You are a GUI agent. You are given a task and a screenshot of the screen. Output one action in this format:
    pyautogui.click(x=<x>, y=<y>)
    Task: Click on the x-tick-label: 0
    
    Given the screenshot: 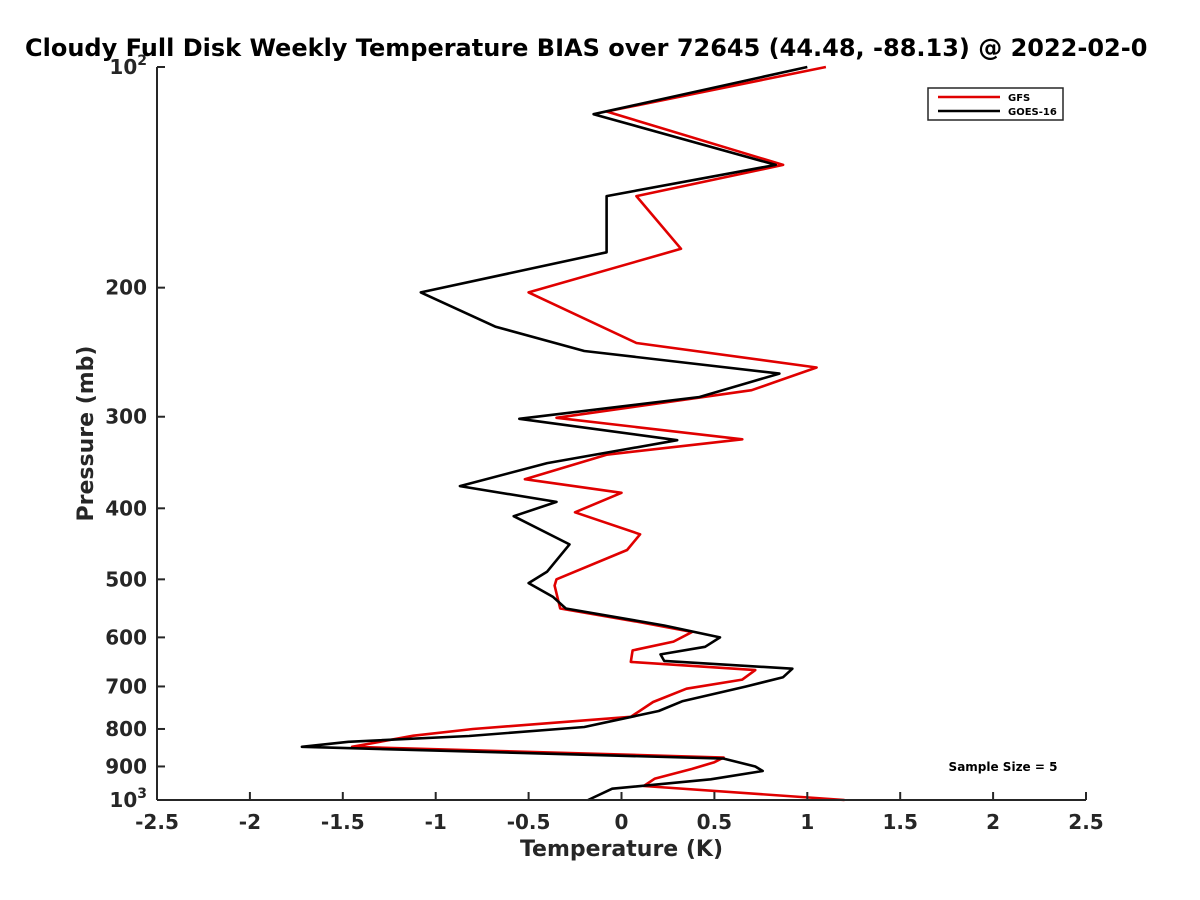 What is the action you would take?
    pyautogui.click(x=622, y=822)
    